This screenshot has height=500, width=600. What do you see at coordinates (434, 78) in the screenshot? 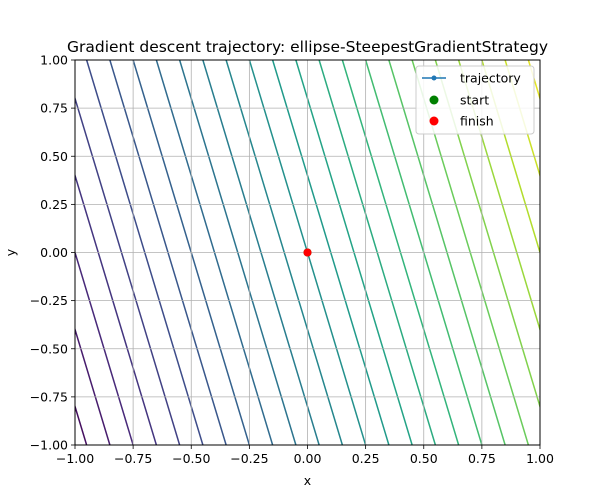
I see `legend-trajectory-marker` at bounding box center [434, 78].